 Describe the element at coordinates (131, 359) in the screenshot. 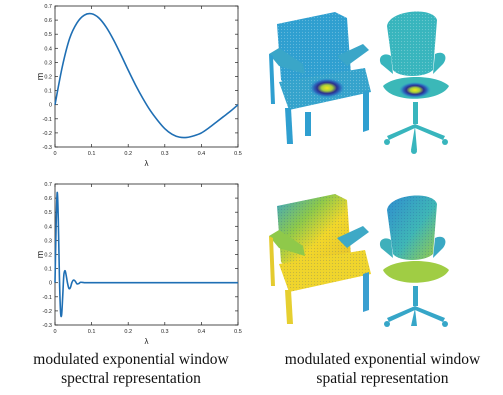

I see `caption-spectral-line1: modulated exponential window` at that location.